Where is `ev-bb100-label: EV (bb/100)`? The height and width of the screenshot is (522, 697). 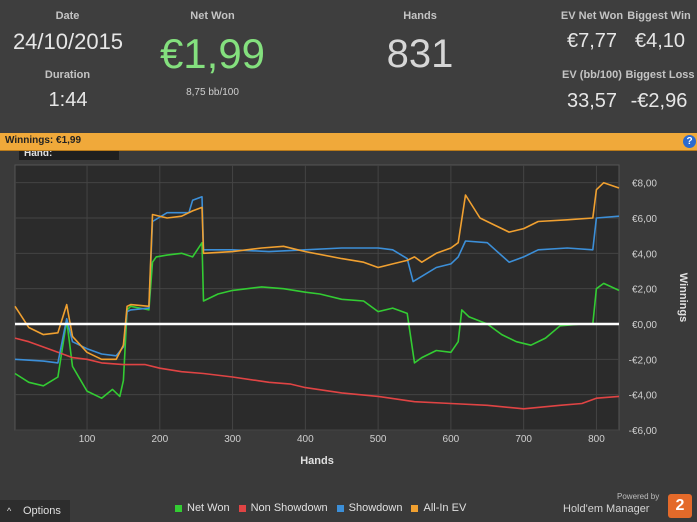
ev-bb100-label: EV (bb/100) is located at coordinates (592, 75).